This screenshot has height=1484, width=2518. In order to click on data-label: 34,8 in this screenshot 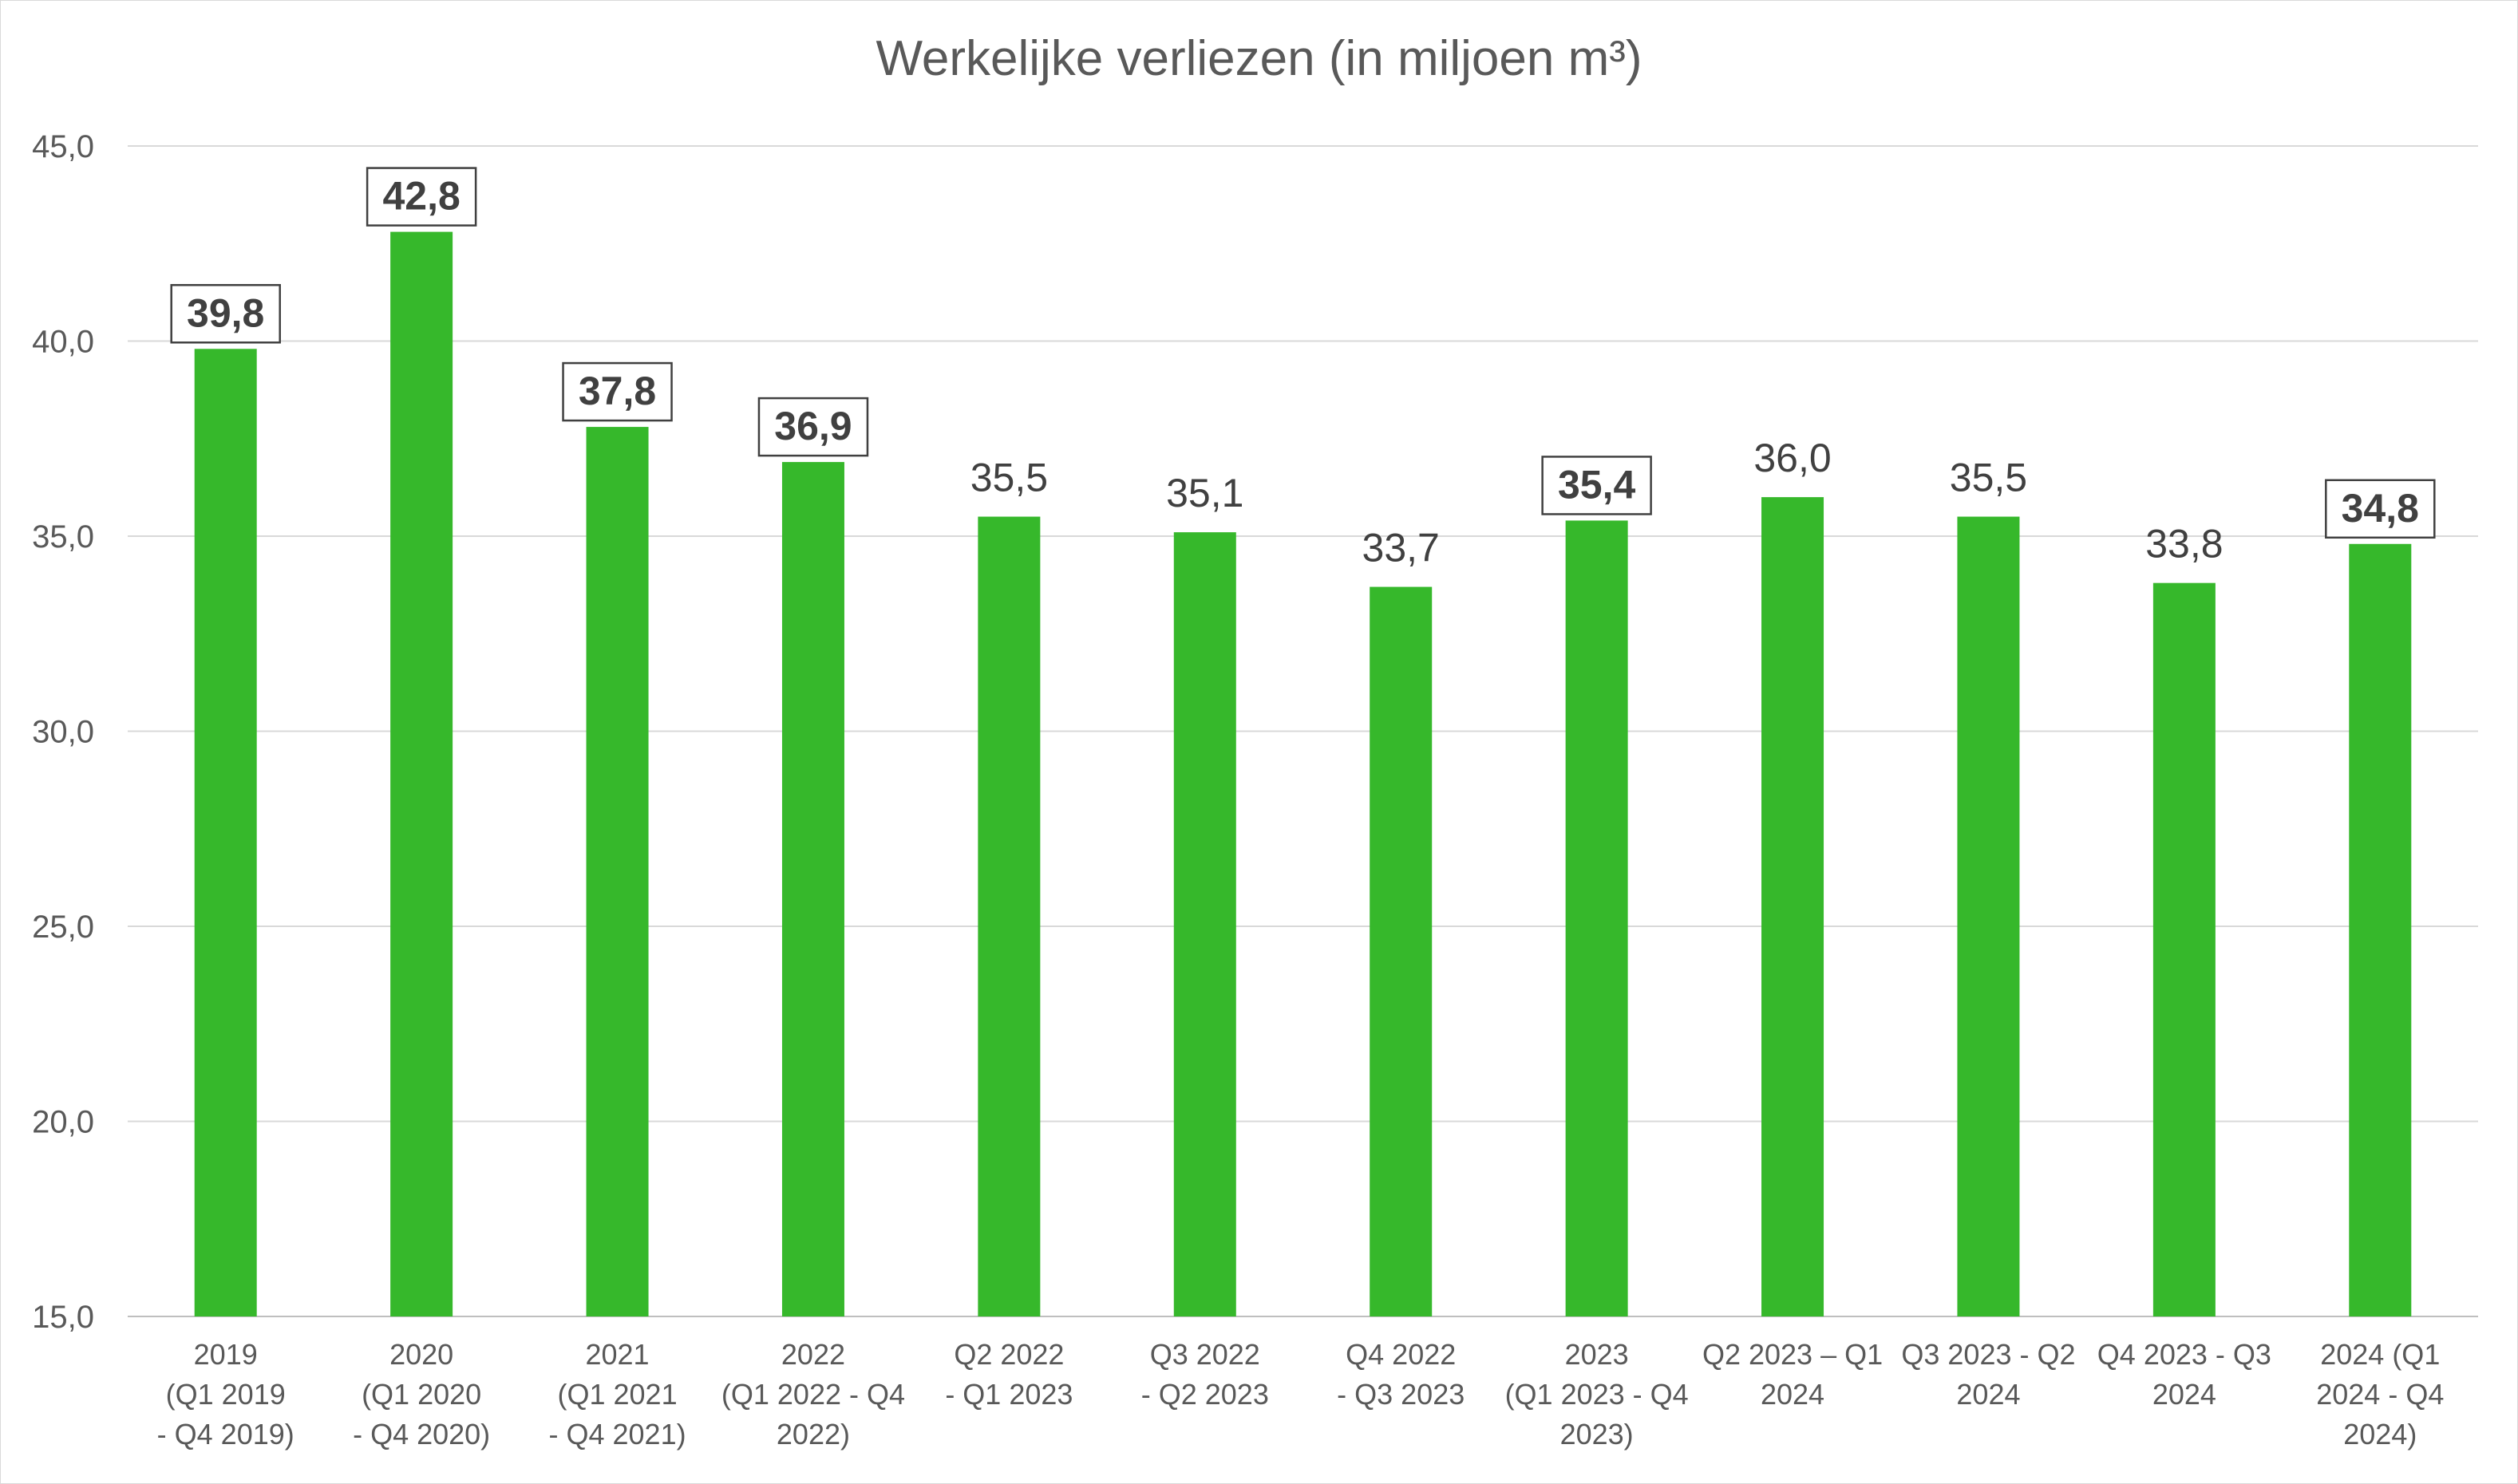, I will do `click(2381, 508)`.